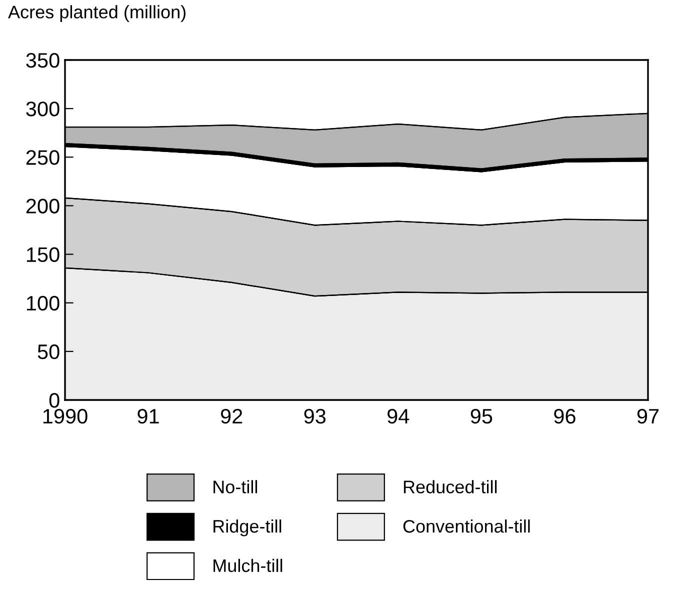  Describe the element at coordinates (236, 487) in the screenshot. I see `legend-label: No-till` at that location.